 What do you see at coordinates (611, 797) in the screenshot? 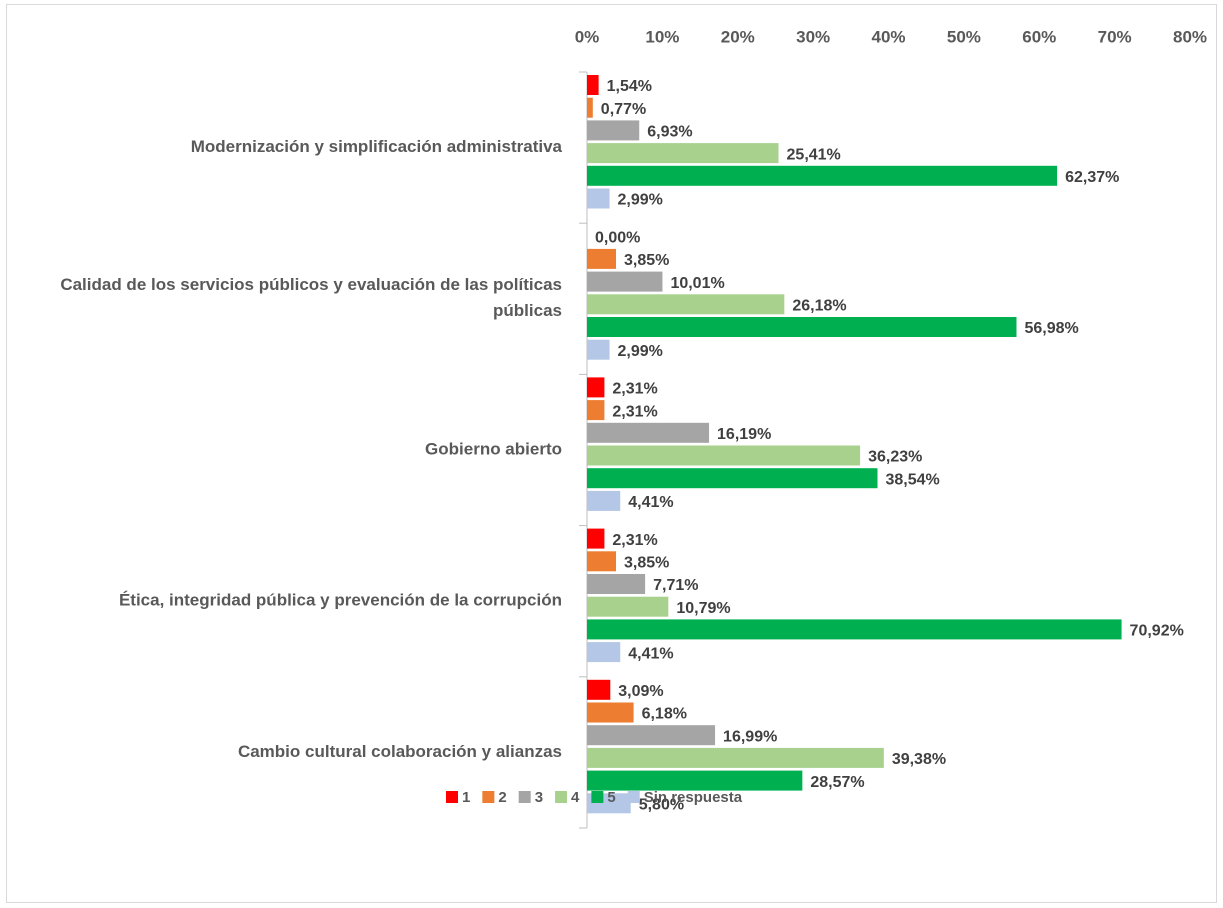
I see `legend-label: 5` at bounding box center [611, 797].